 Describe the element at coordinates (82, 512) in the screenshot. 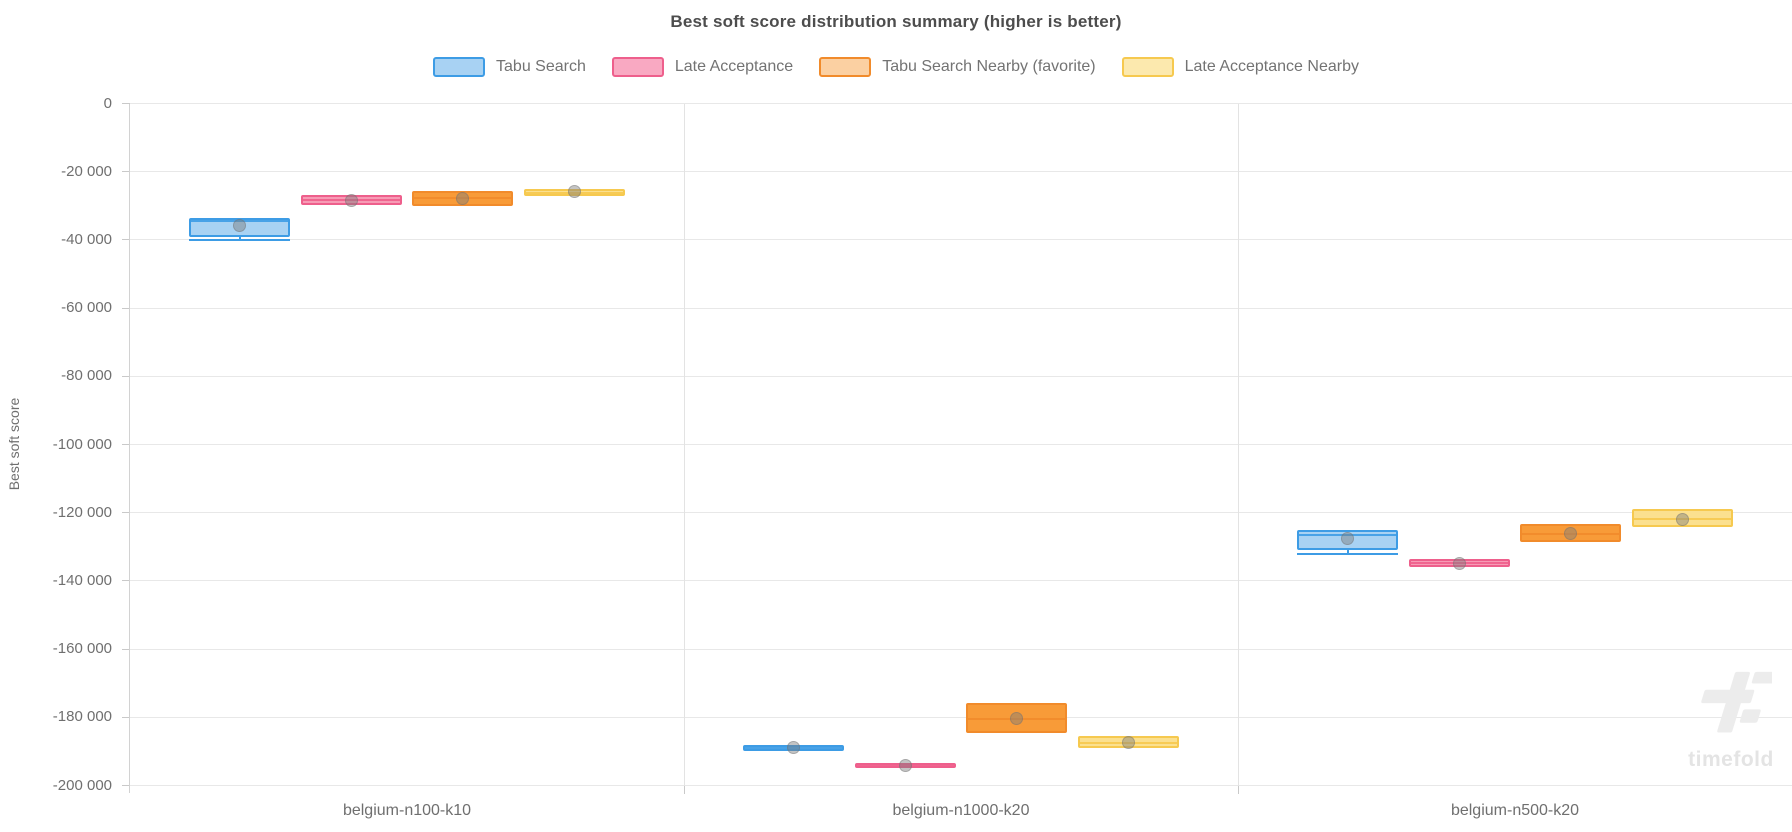

I see `y-axis-tick-label: -120 000` at that location.